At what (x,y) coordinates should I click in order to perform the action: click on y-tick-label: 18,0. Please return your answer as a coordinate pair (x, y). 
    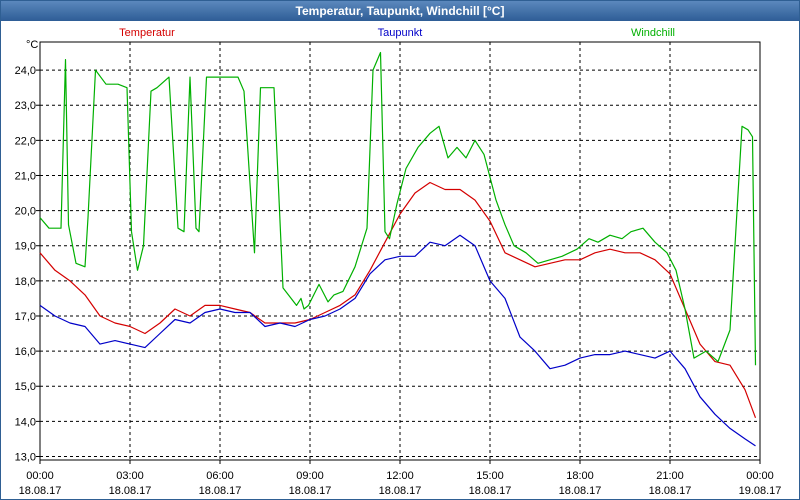
    Looking at the image, I should click on (25, 282).